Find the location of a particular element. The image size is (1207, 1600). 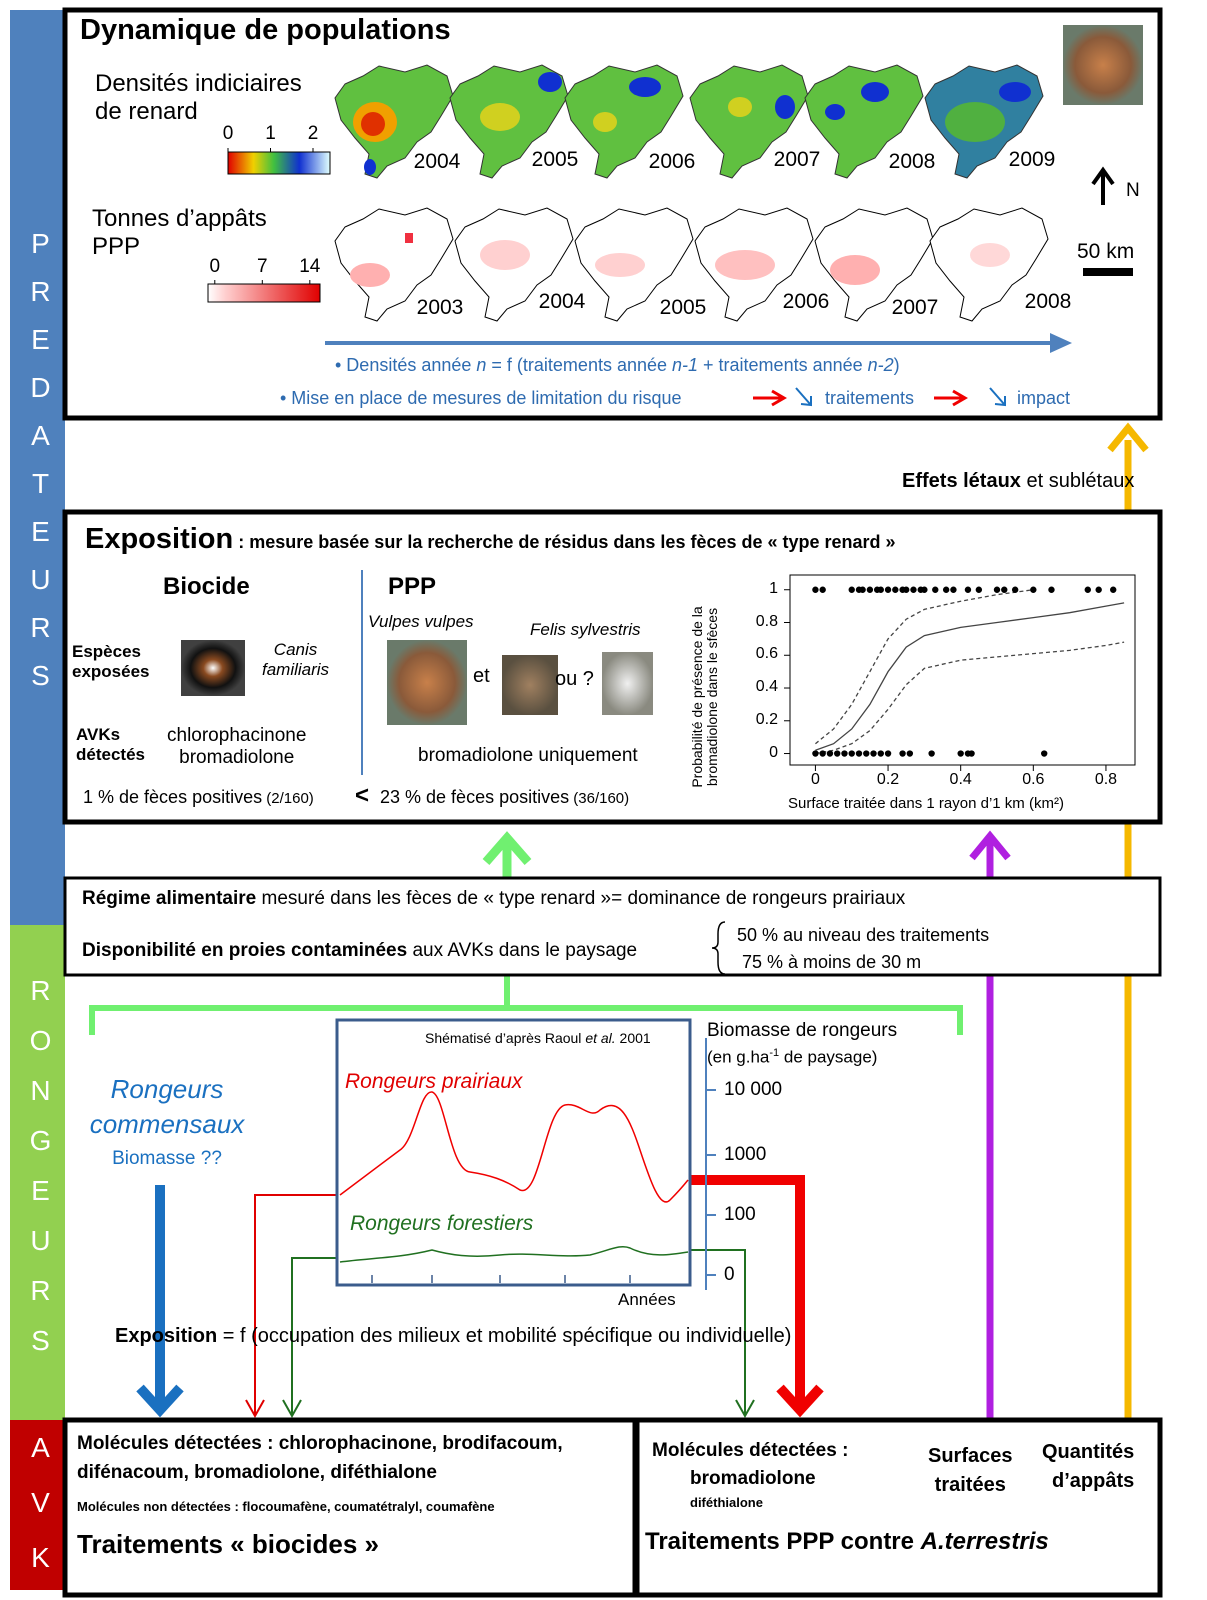

plot-frame is located at coordinates (962, 670).